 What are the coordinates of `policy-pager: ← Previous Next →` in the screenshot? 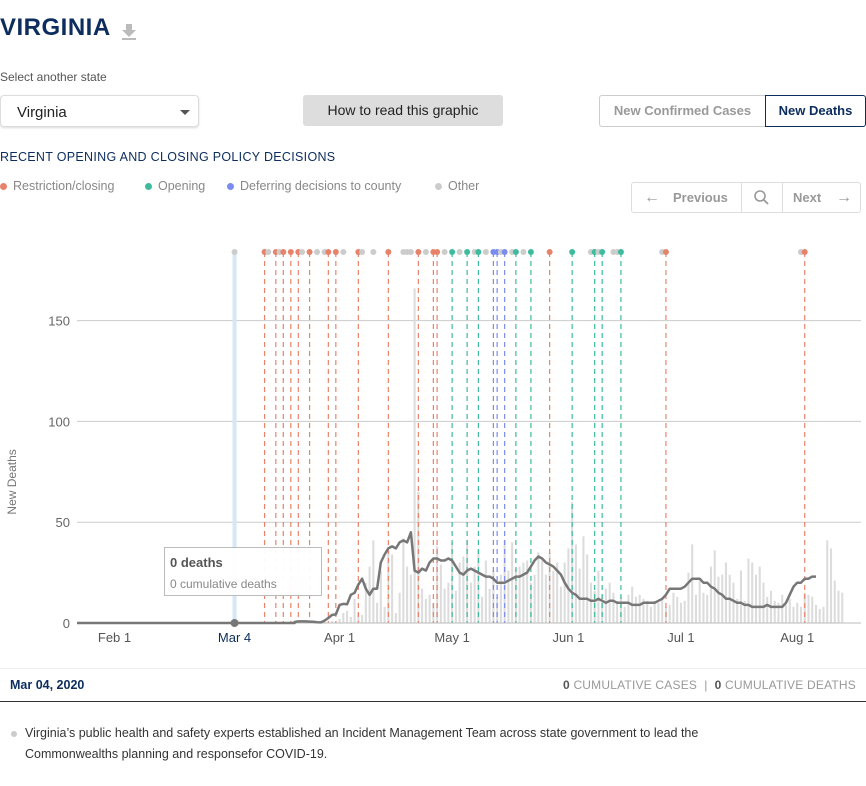 It's located at (746, 197).